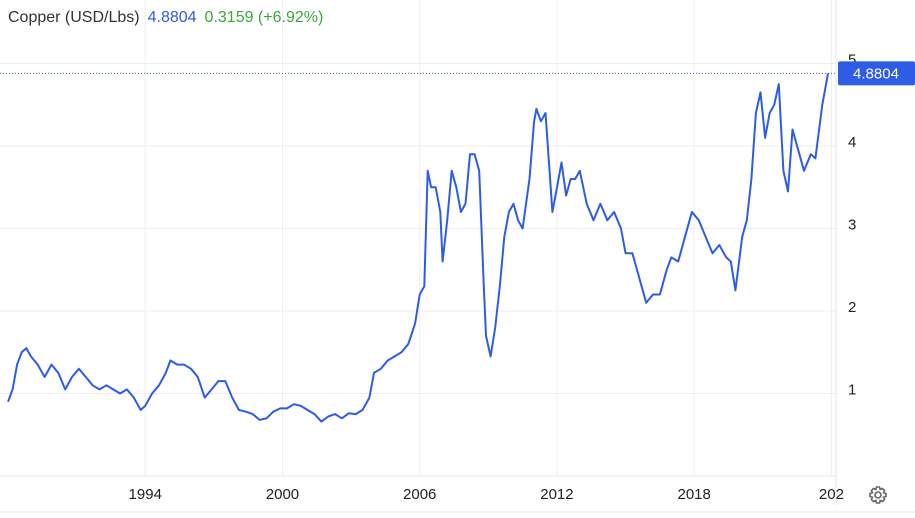  Describe the element at coordinates (852, 59) in the screenshot. I see `y-tick-label: 5` at that location.